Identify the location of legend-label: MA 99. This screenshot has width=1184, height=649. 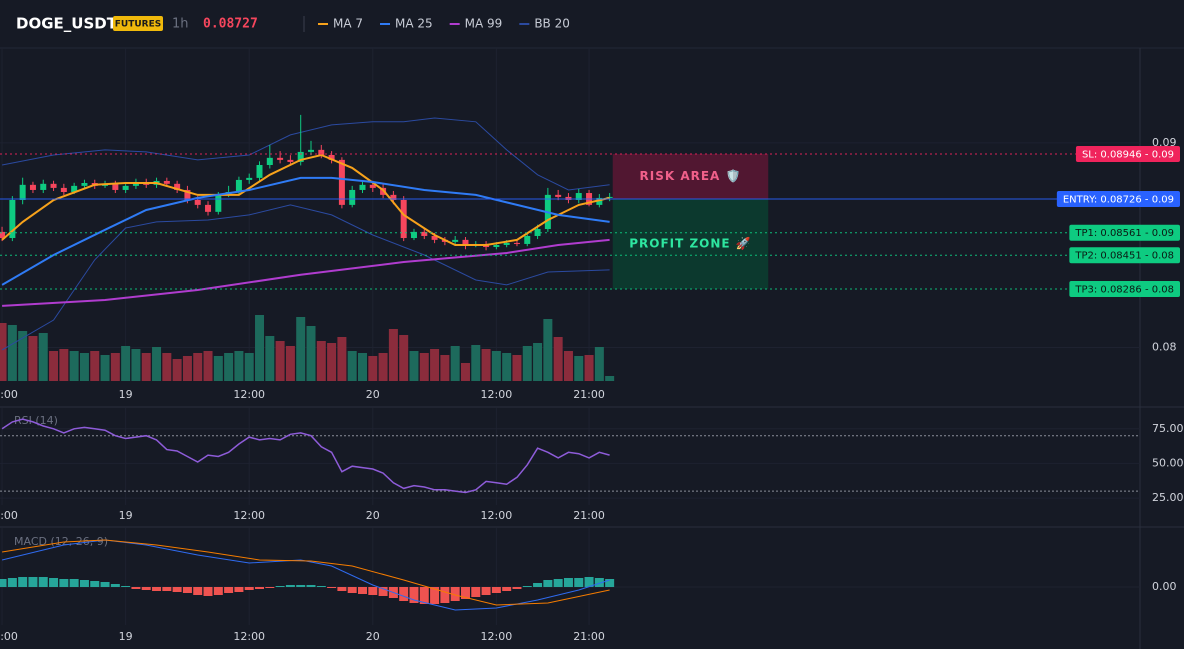
(484, 24).